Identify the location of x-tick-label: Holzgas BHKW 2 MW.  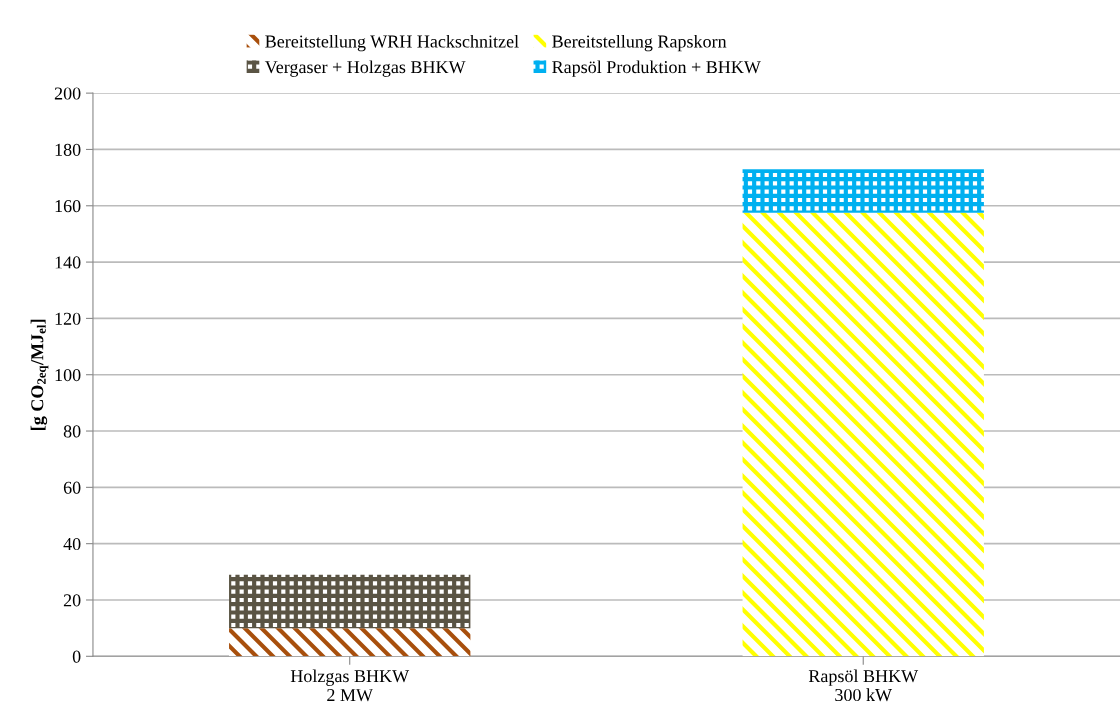
(350, 685).